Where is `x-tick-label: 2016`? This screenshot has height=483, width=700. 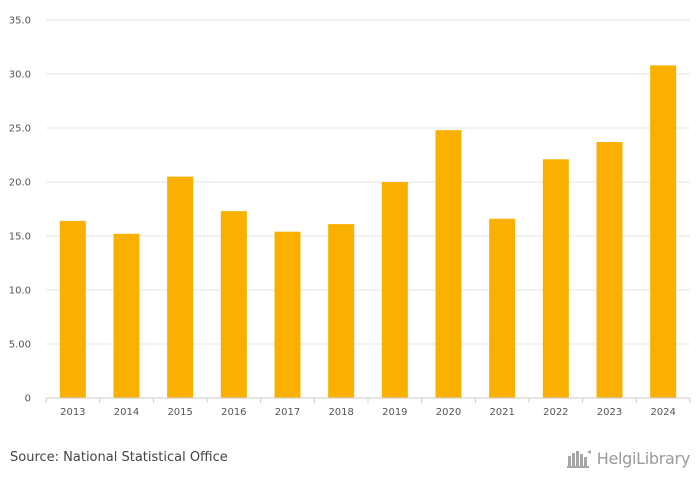
x-tick-label: 2016 is located at coordinates (233, 412).